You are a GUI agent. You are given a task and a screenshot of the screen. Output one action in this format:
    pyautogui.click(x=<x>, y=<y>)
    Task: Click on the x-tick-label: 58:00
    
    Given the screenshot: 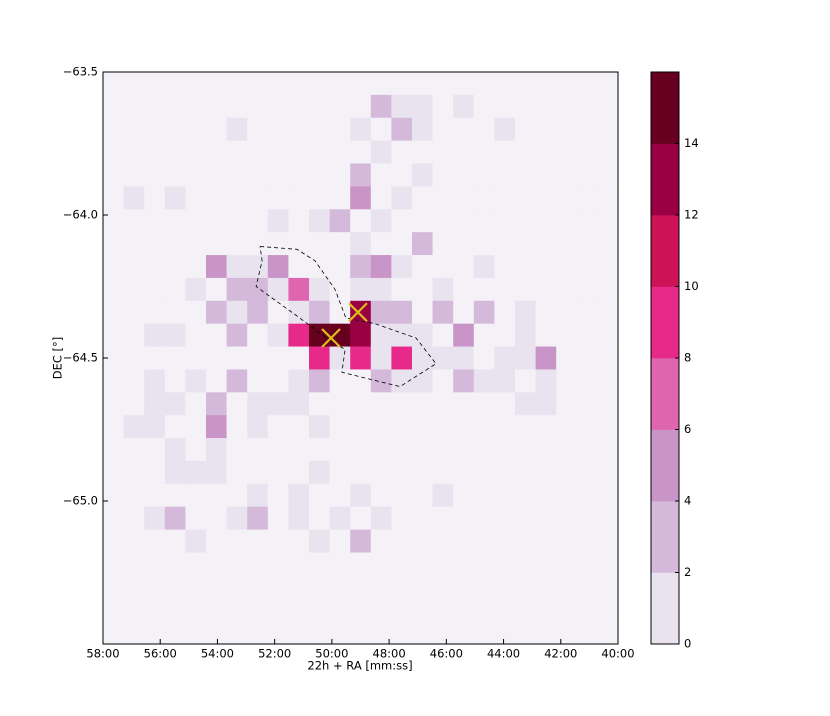 What is the action you would take?
    pyautogui.click(x=102, y=654)
    